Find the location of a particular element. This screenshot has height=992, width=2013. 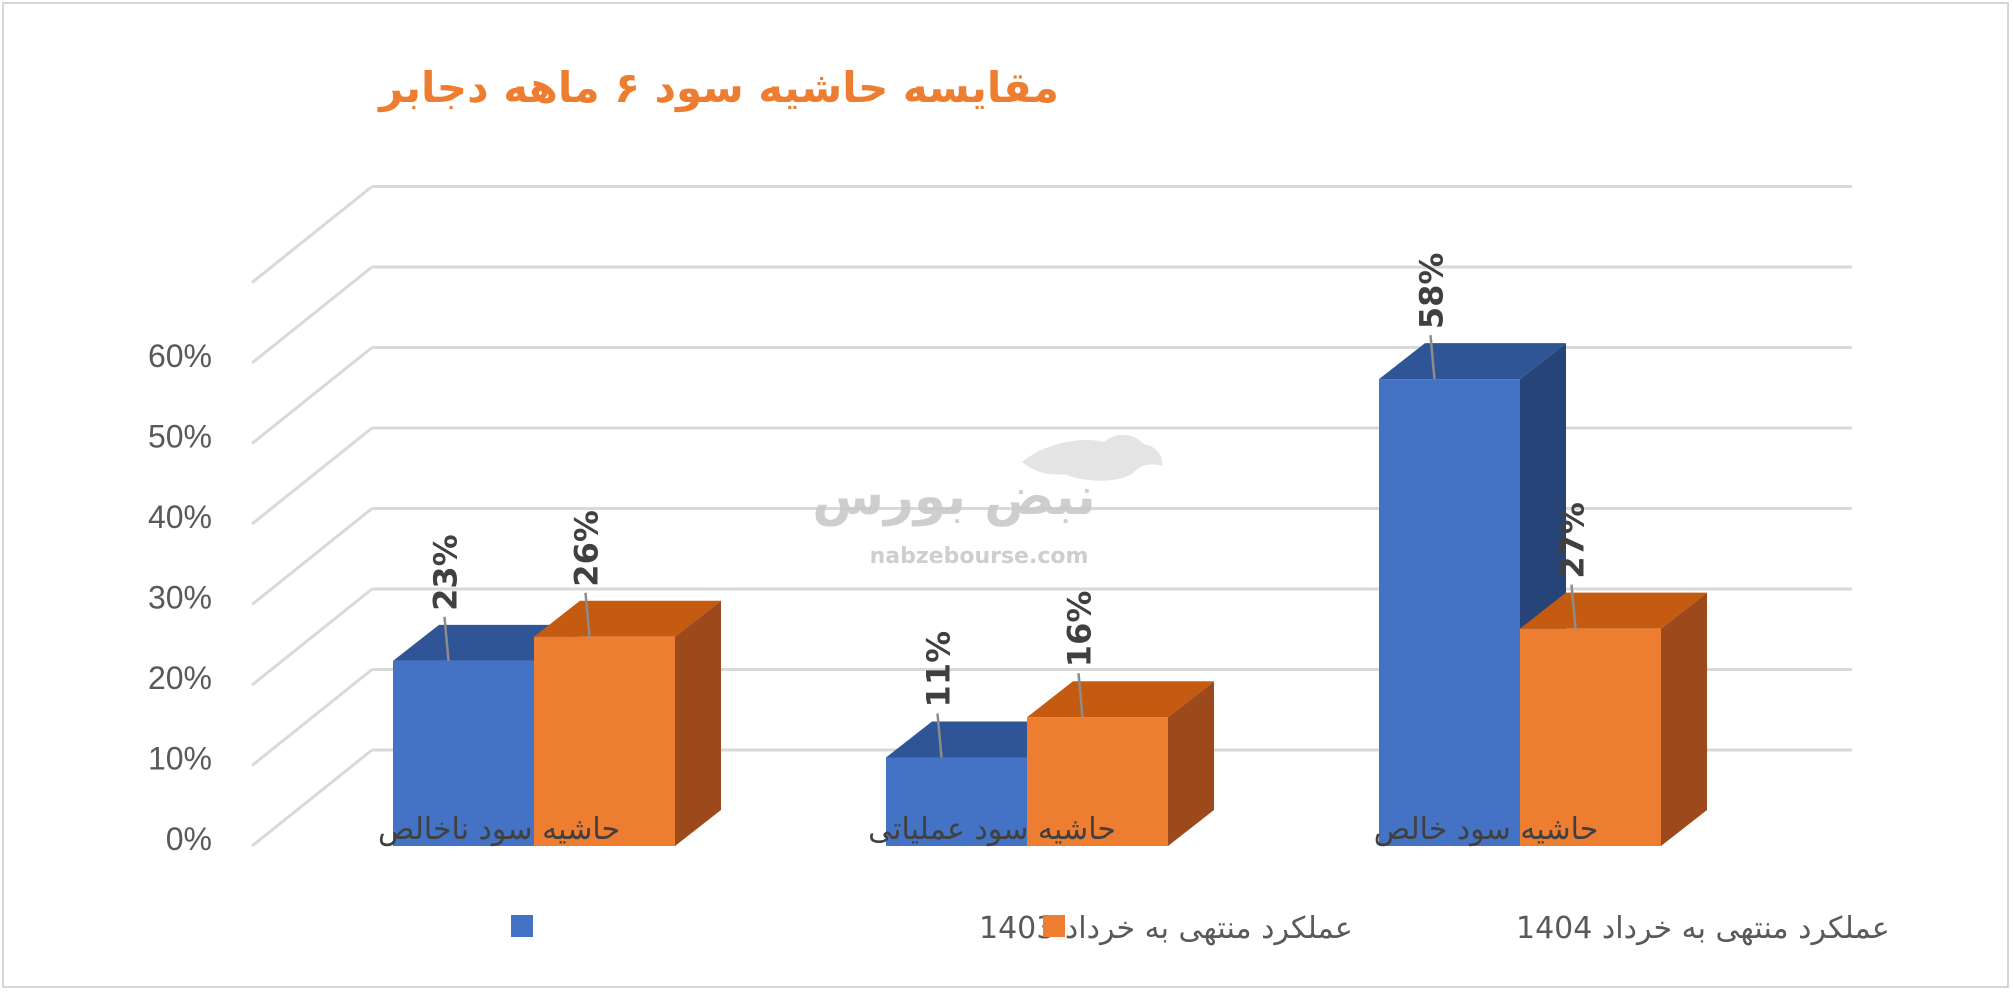

y-tick-label: 30% is located at coordinates (180, 598).